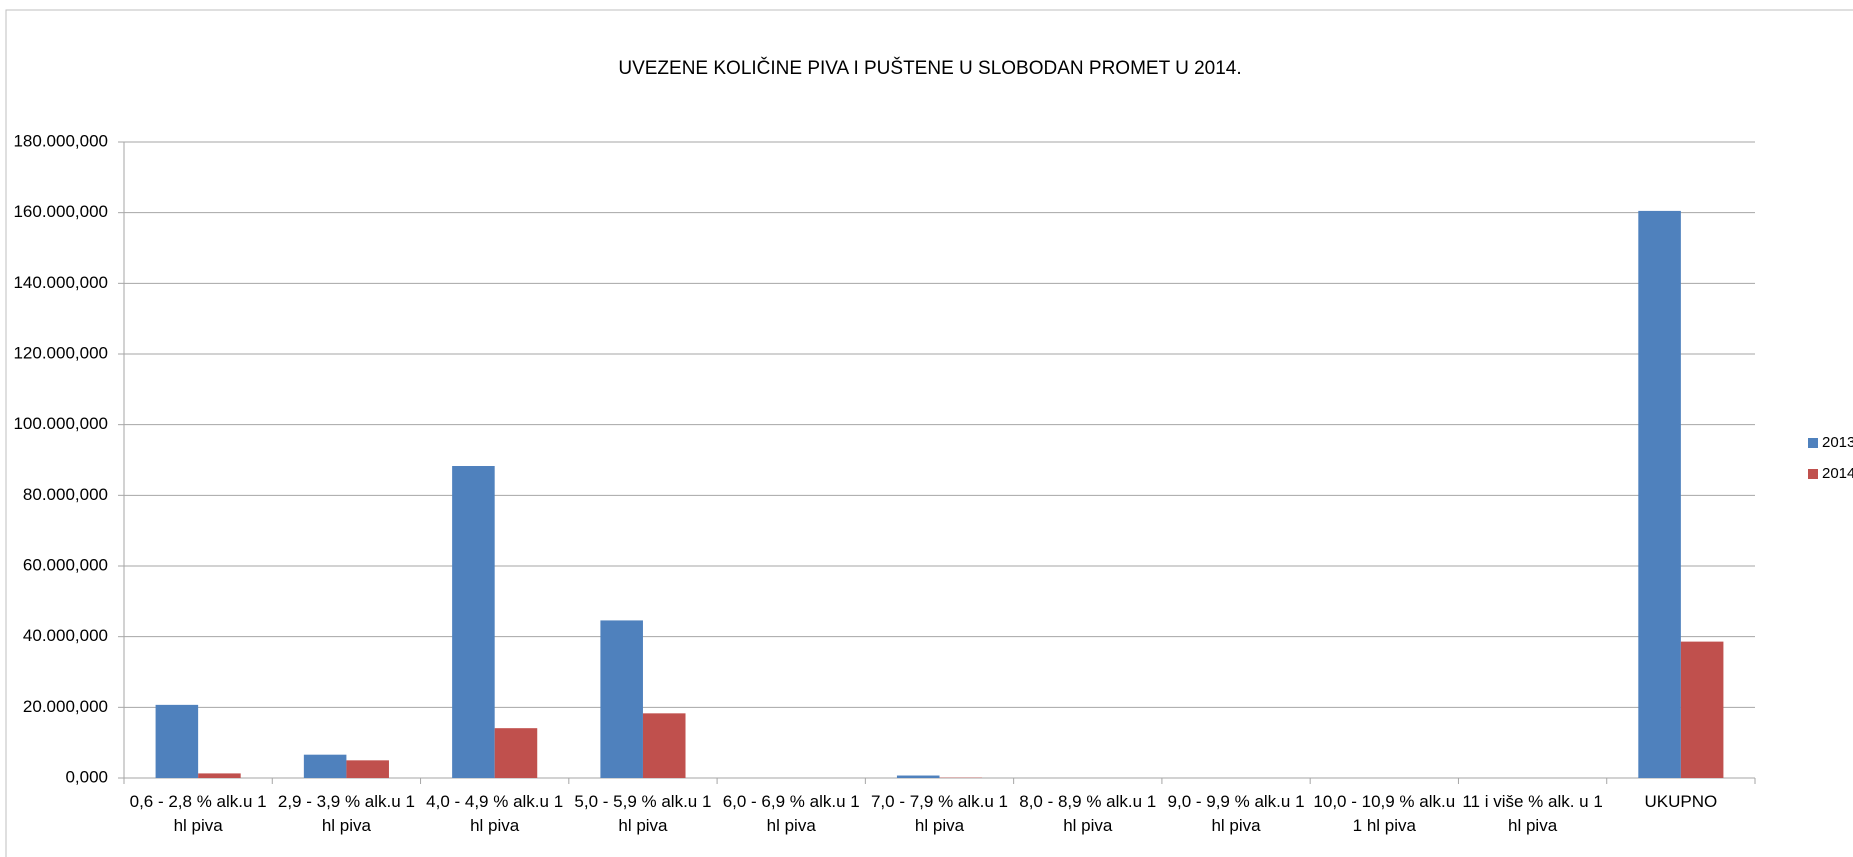 The image size is (1853, 857). What do you see at coordinates (65, 564) in the screenshot?
I see `y-tick-label: 60.000,000` at bounding box center [65, 564].